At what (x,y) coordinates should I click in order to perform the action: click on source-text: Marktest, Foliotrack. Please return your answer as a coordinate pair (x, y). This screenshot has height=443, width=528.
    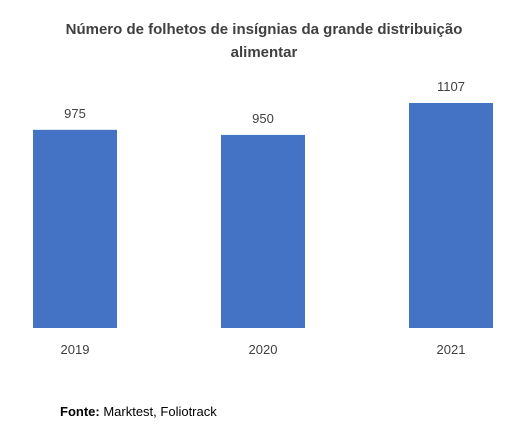
    Looking at the image, I should click on (158, 411).